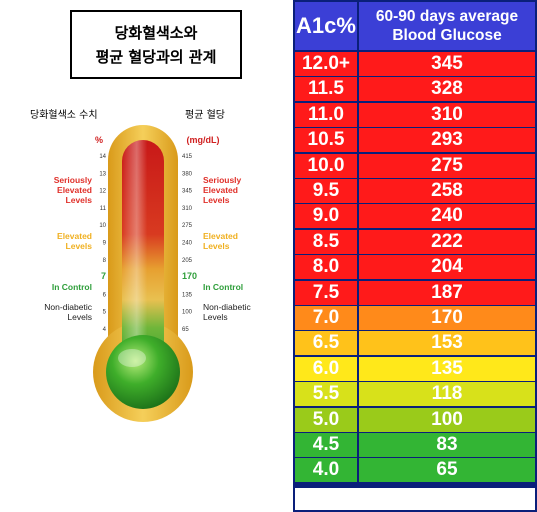  I want to click on table-row: 9.0 240, so click(415, 216).